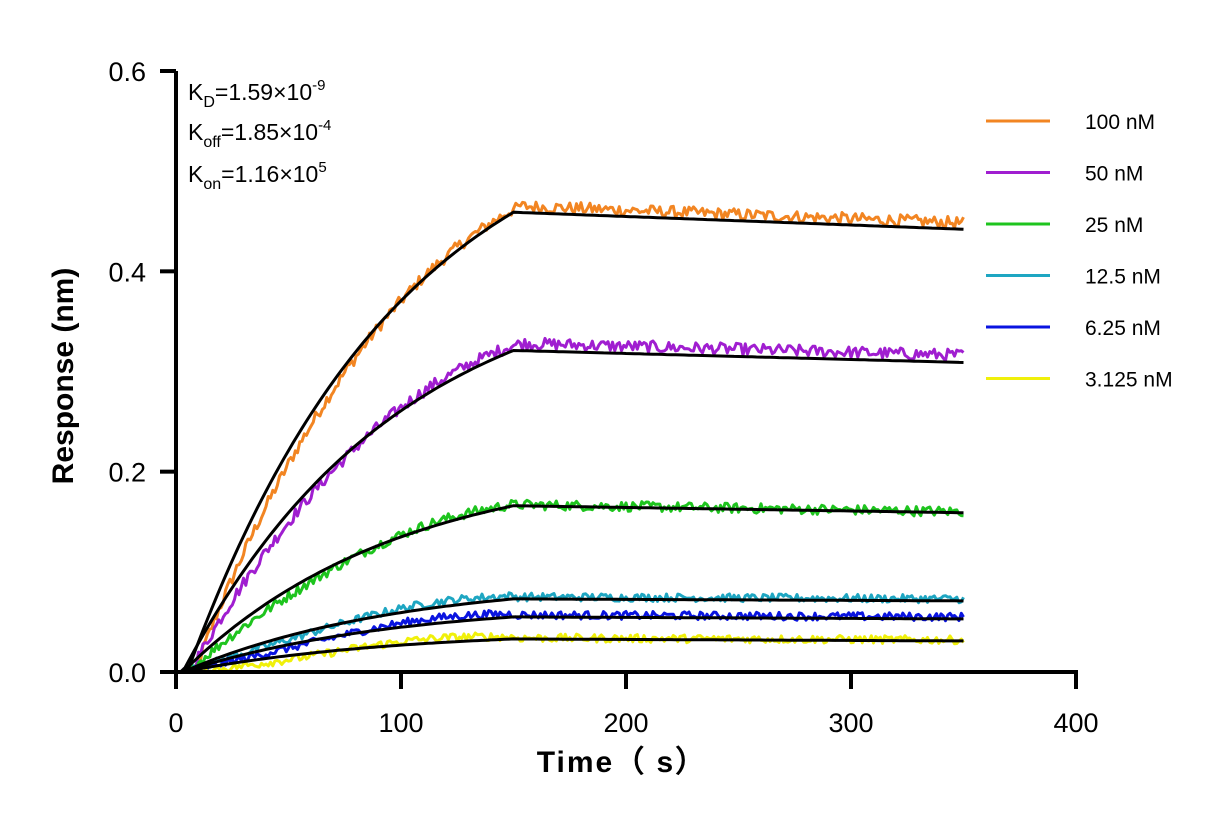 This screenshot has width=1232, height=825. What do you see at coordinates (633, 705) in the screenshot?
I see `x-ticks: 0 100 200 300 400` at bounding box center [633, 705].